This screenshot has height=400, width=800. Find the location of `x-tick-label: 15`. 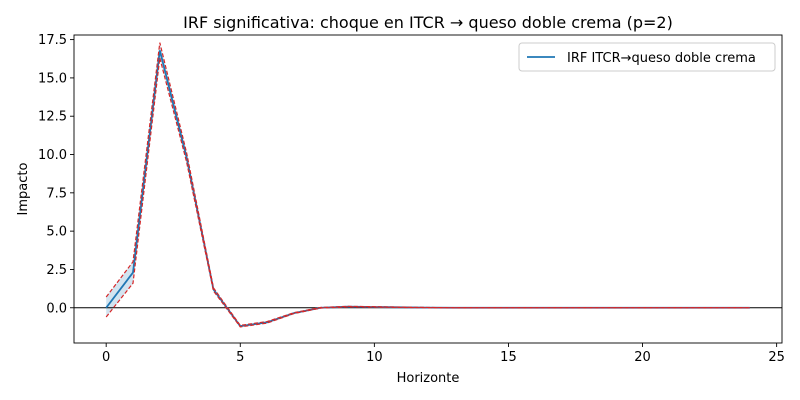

x-tick-label: 15 is located at coordinates (508, 357).